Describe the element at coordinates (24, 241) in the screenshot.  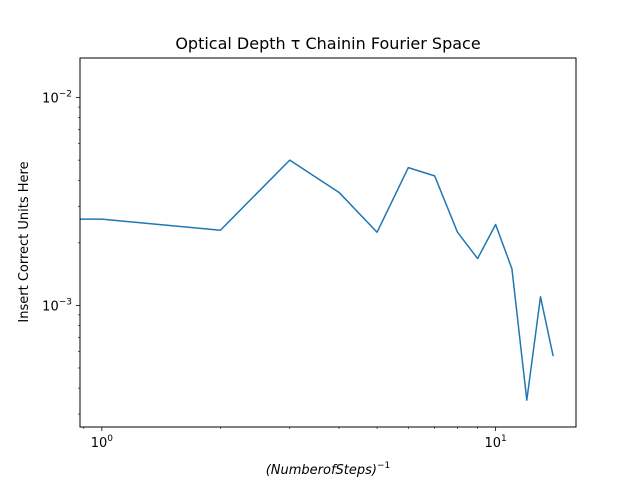
I see `y-axis-label: Insert Correct Units Here` at that location.